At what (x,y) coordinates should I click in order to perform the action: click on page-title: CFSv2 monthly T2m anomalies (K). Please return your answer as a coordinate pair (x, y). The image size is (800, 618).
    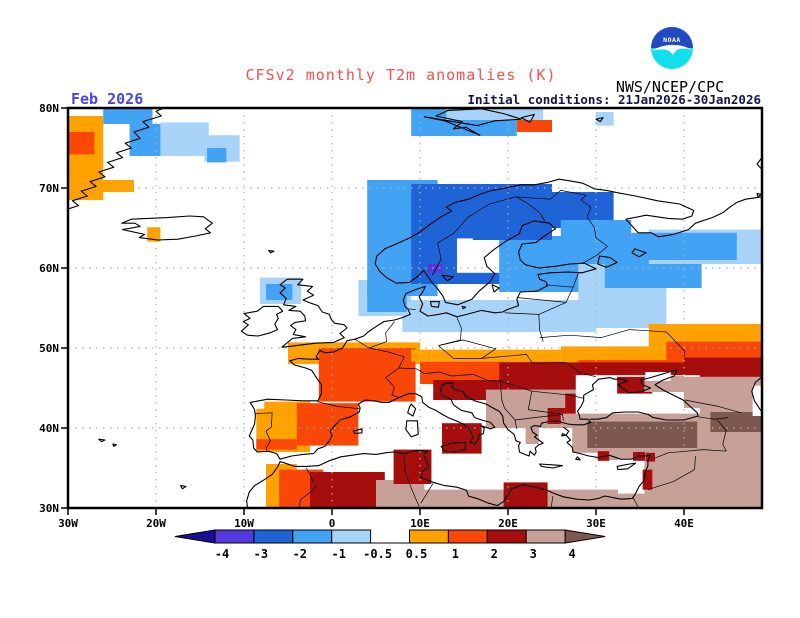
    Looking at the image, I should click on (401, 75).